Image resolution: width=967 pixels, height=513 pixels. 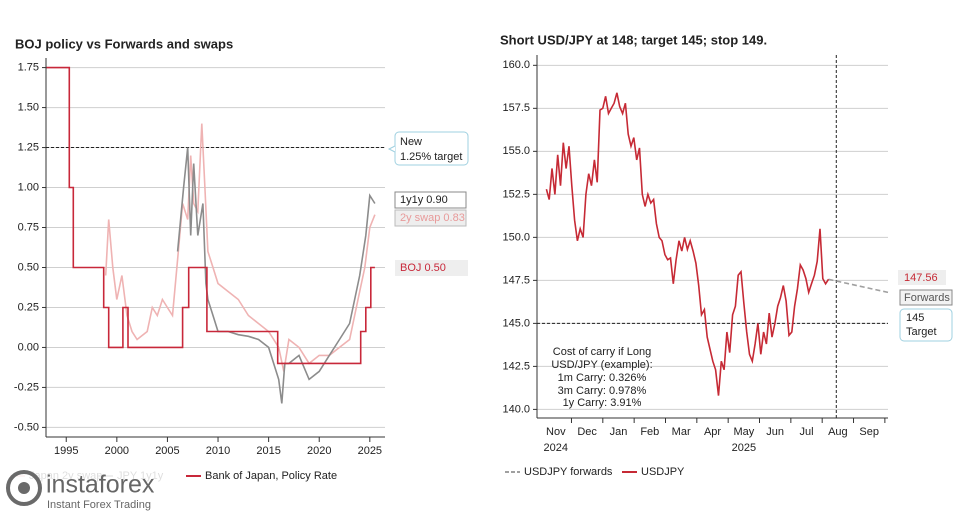 I want to click on y-tick-label: 1.00, so click(x=28, y=187).